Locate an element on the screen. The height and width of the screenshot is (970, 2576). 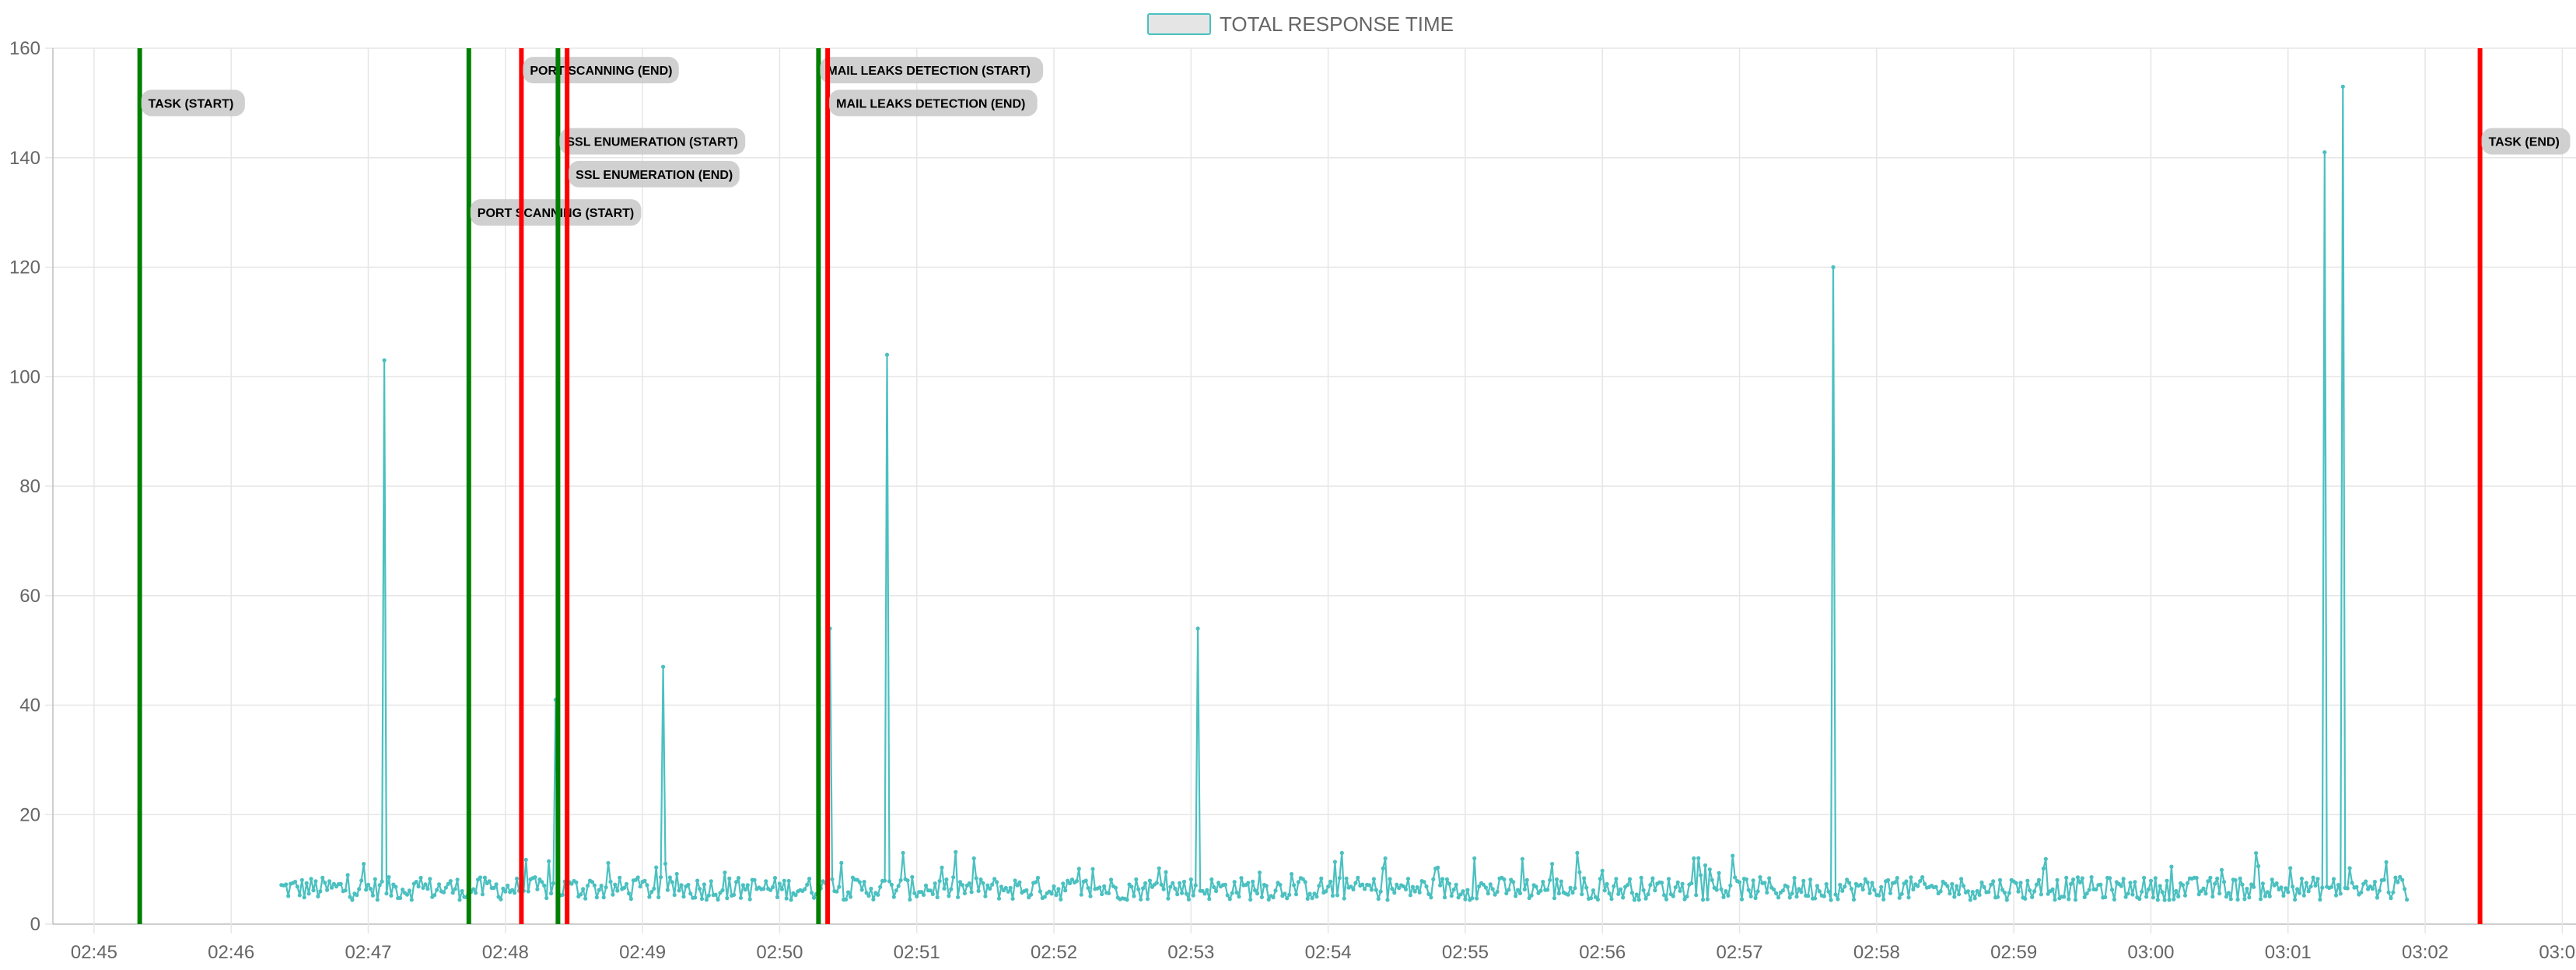
y-tick-label: 0 is located at coordinates (35, 924).